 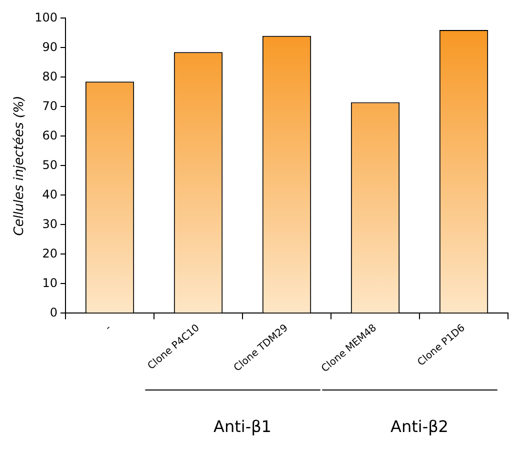 I want to click on text: Anti-β1, so click(x=243, y=426).